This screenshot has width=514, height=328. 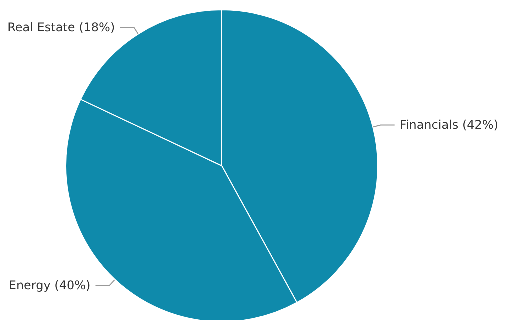 What do you see at coordinates (49, 285) in the screenshot?
I see `slice-label: Energy (40%)` at bounding box center [49, 285].